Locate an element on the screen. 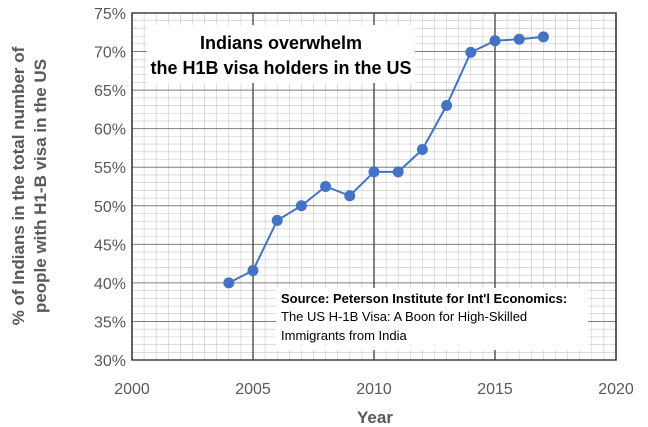  y-tick-labels: 30% 35% 40% 45% 50% 55% 60% 65% 70% 75% is located at coordinates (110, 188).